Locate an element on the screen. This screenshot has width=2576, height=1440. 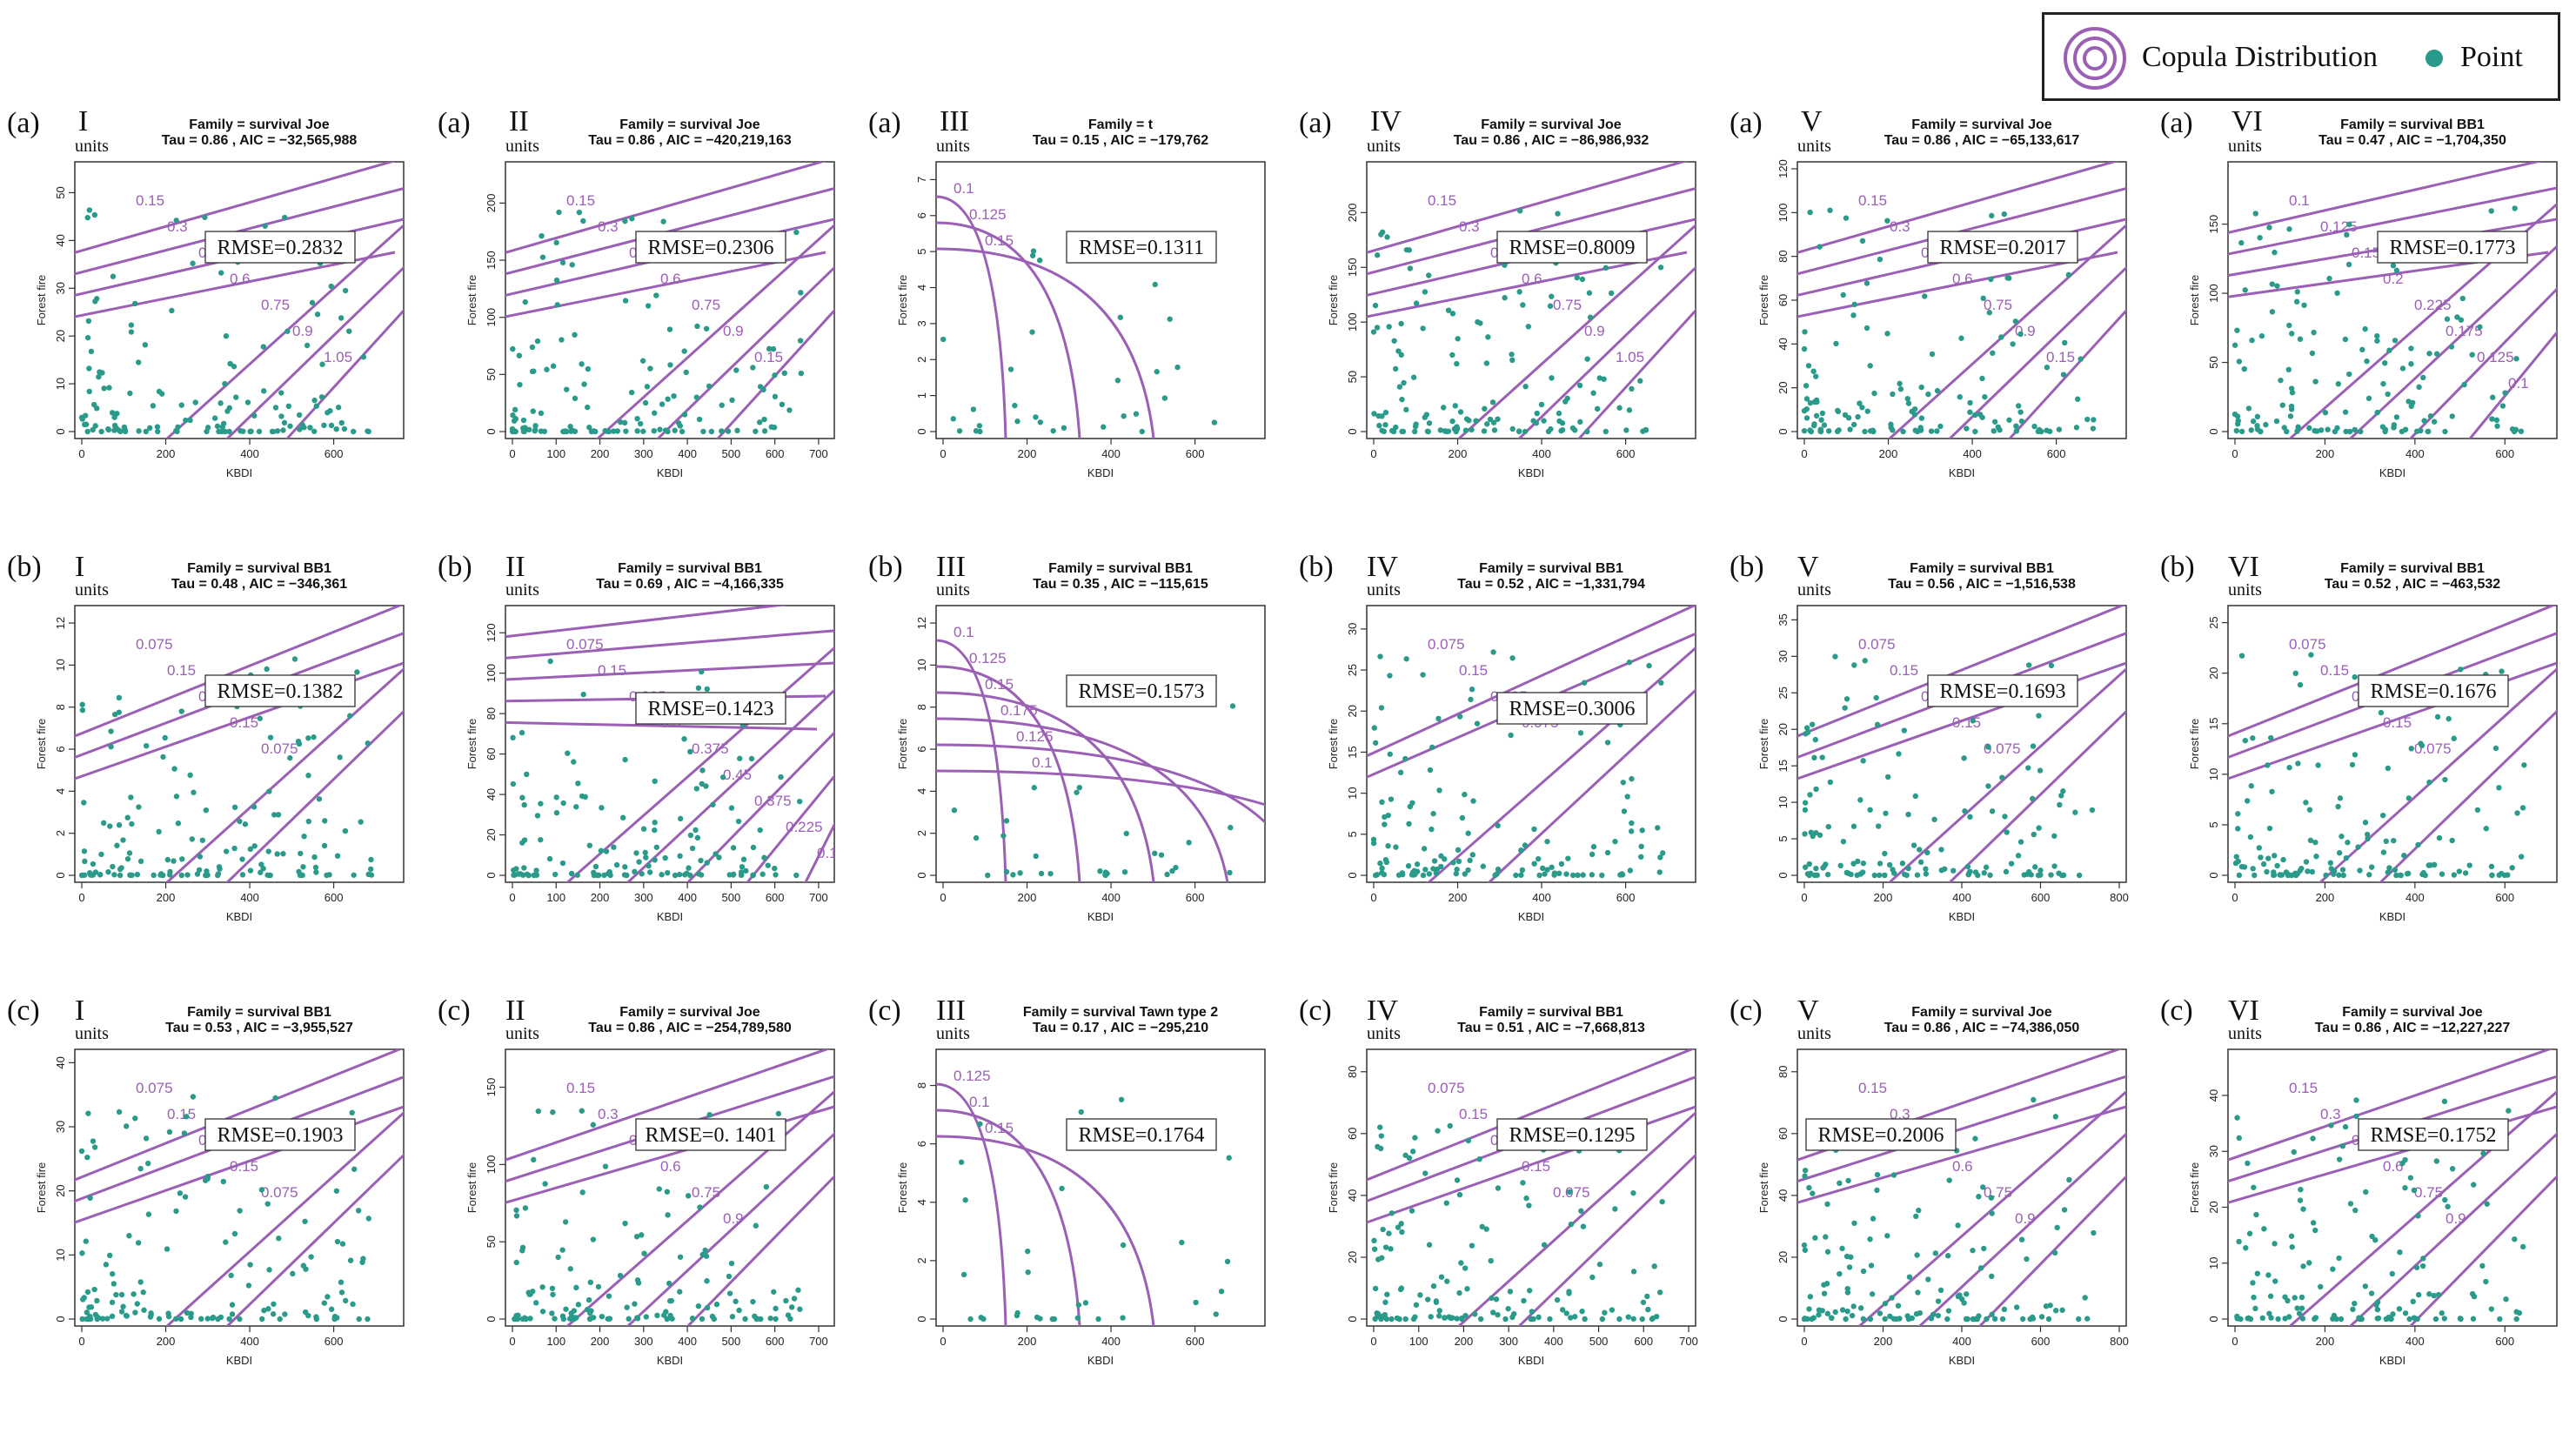
contour-label: 0.1 is located at coordinates (963, 632).